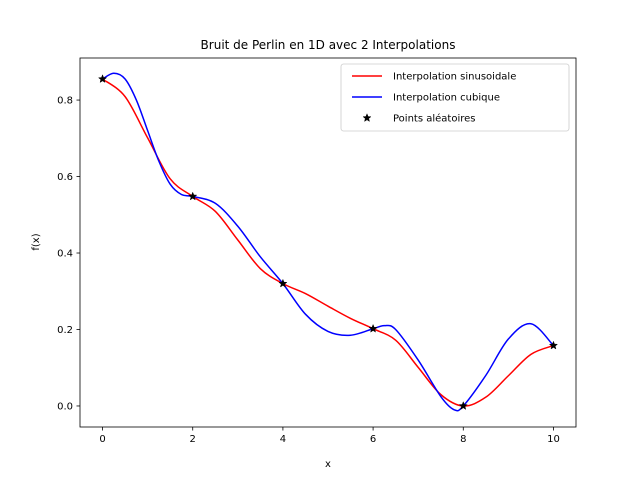  Describe the element at coordinates (65, 406) in the screenshot. I see `y-tick-label: 0.0` at that location.